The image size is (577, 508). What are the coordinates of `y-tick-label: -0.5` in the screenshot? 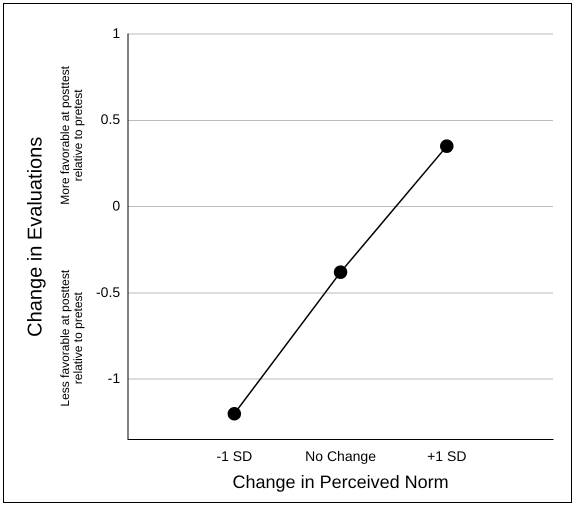 It's located at (108, 292).